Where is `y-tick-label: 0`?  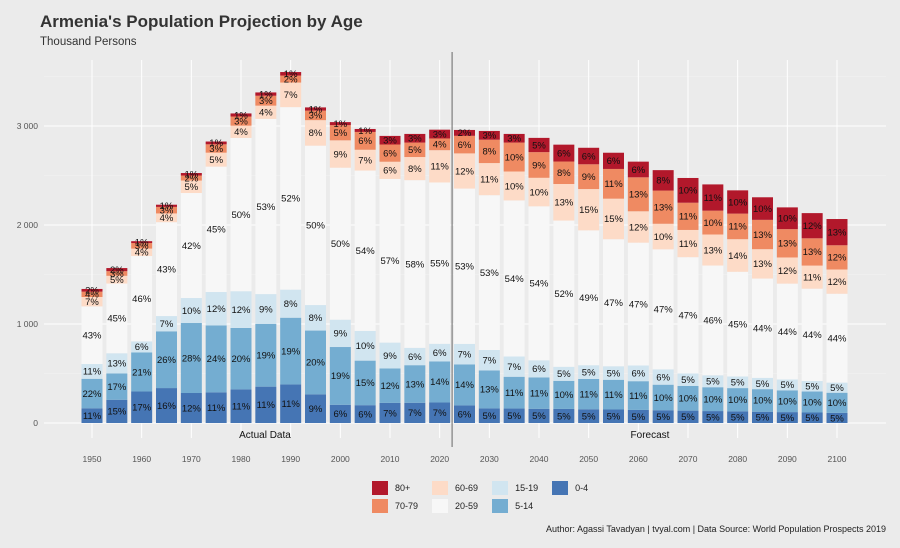 y-tick-label: 0 is located at coordinates (35, 423).